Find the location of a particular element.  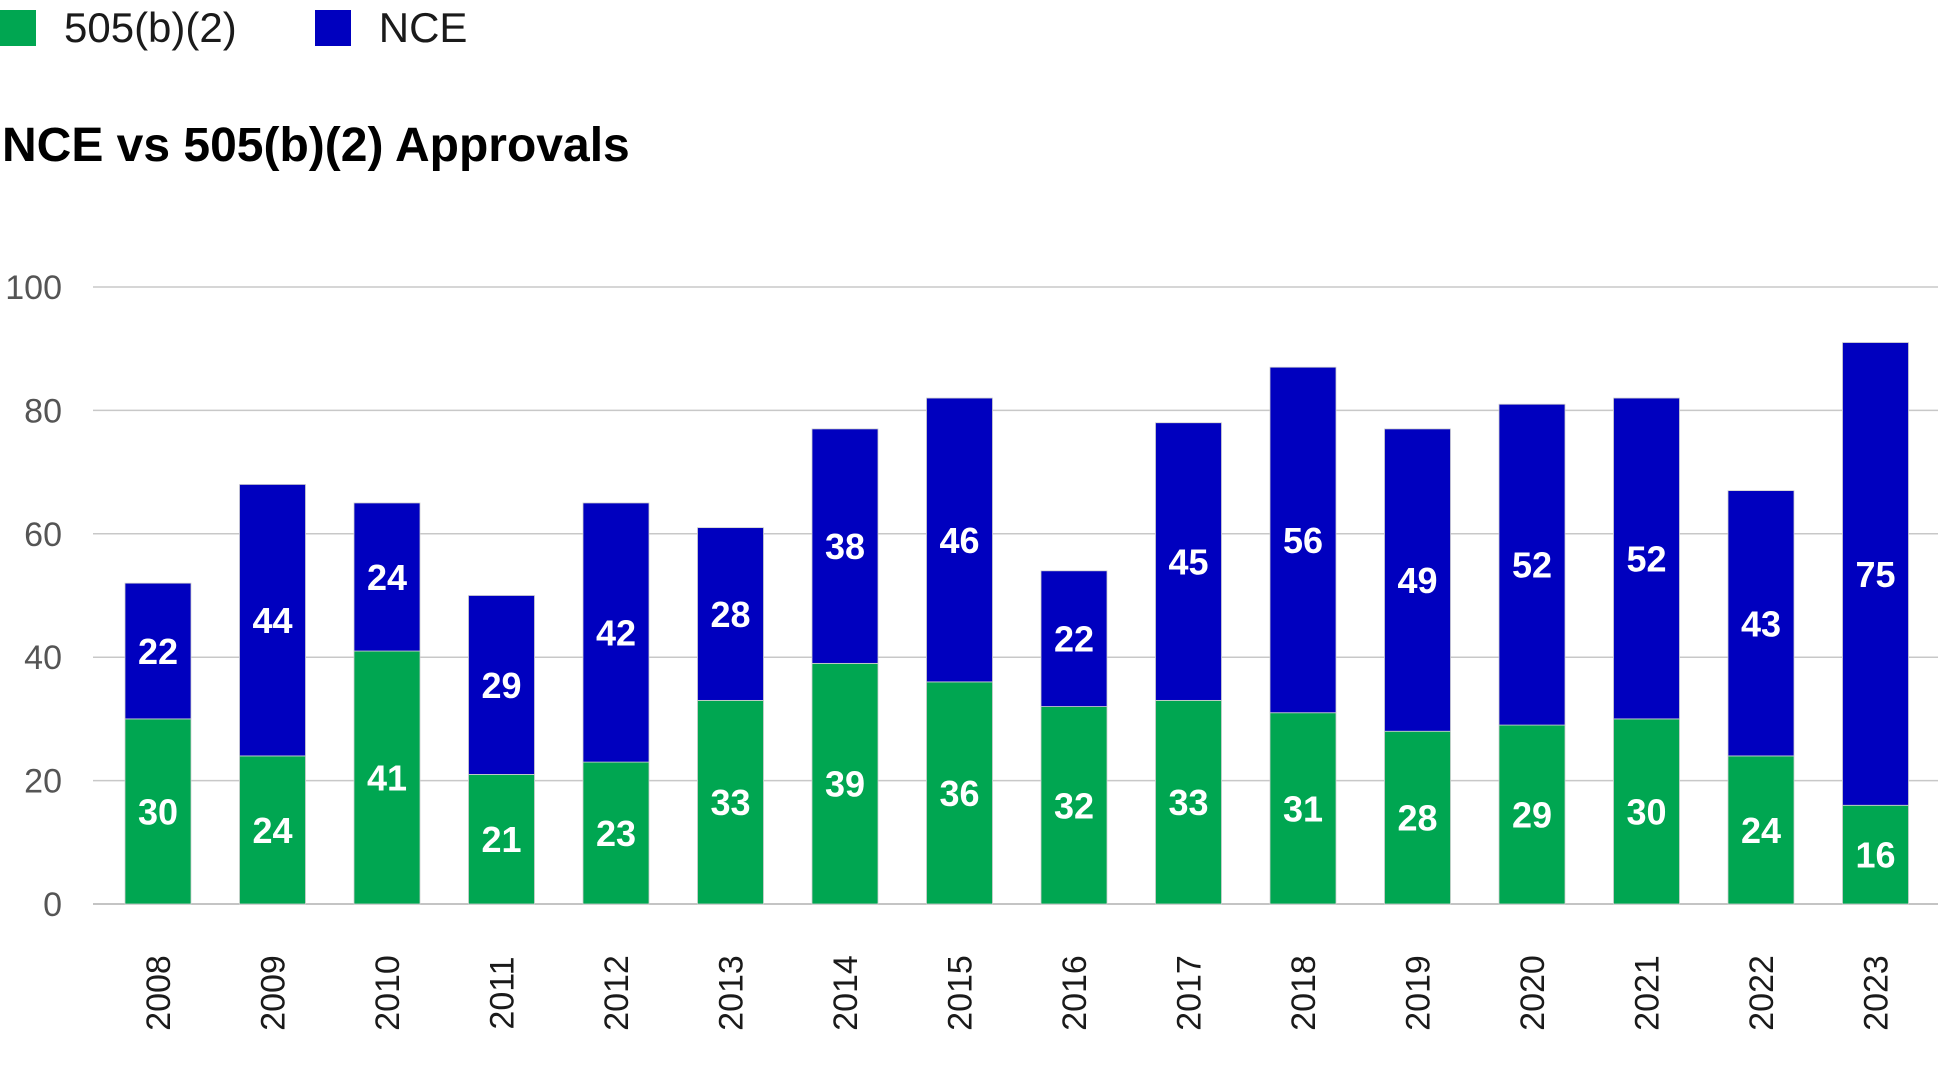

data-label: 42 is located at coordinates (616, 633).